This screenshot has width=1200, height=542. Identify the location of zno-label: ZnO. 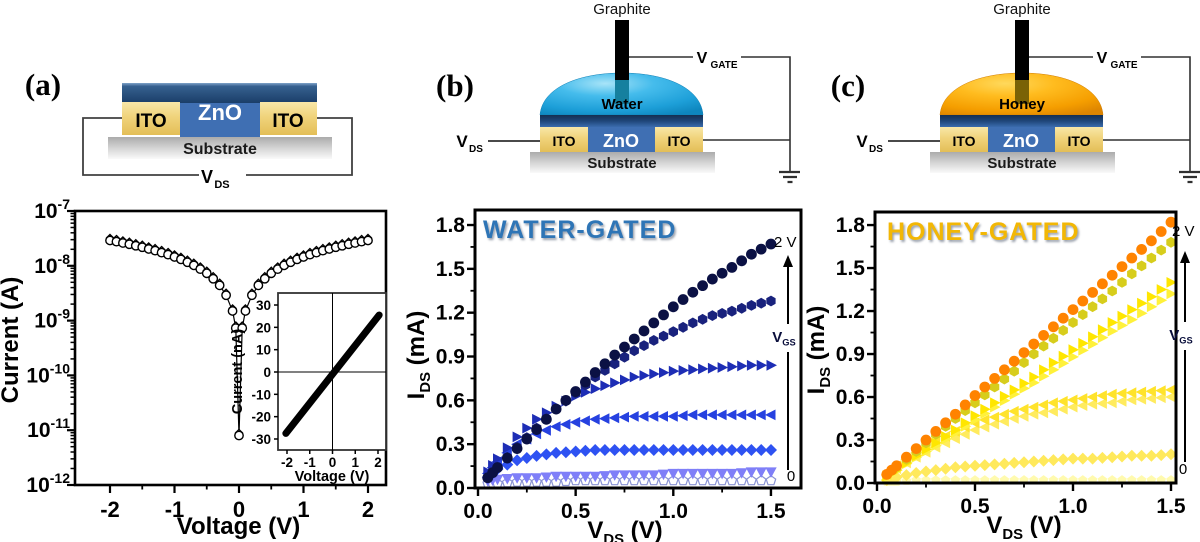
(621, 141).